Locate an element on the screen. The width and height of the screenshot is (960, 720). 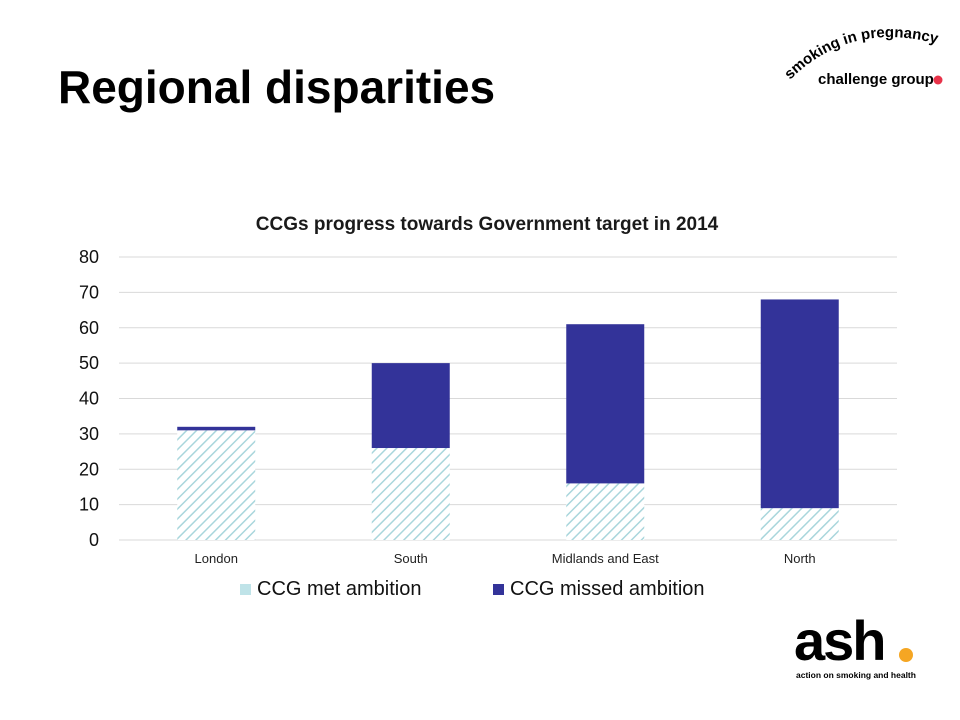
y-tick-label: 40 is located at coordinates (89, 399).